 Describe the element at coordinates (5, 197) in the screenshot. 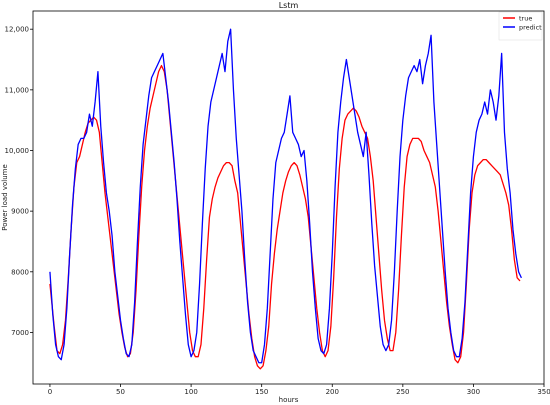

I see `y-axis-label: Power load volume` at that location.